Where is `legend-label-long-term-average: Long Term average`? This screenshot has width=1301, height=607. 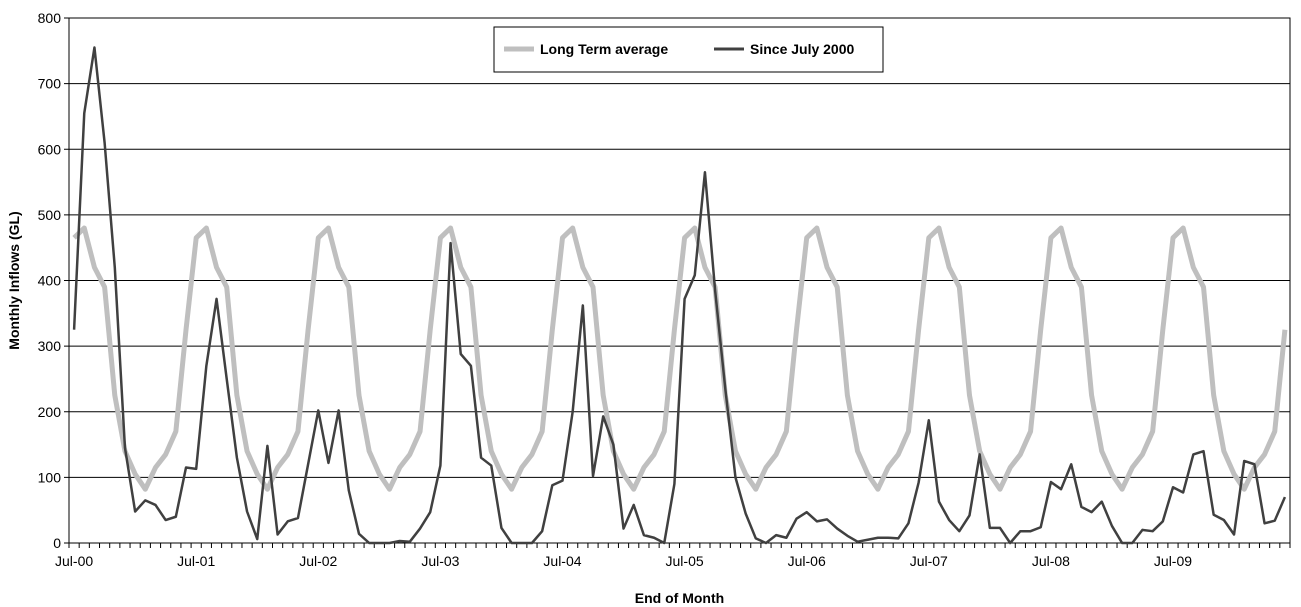 legend-label-long-term-average: Long Term average is located at coordinates (604, 49).